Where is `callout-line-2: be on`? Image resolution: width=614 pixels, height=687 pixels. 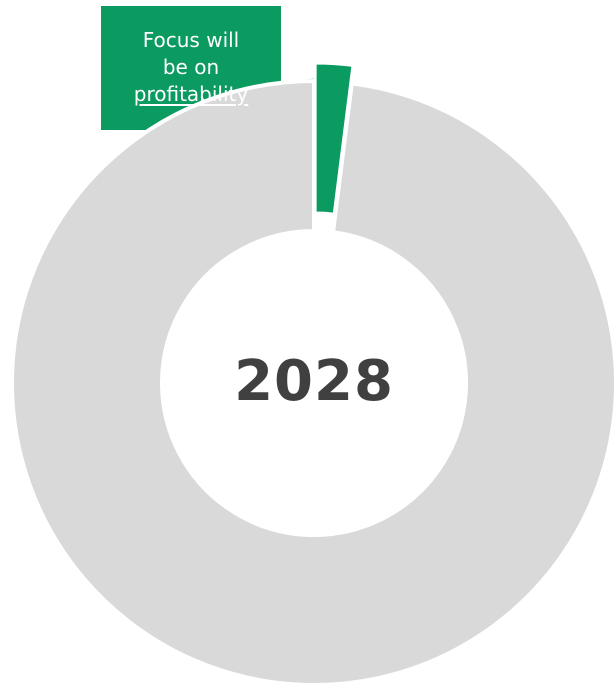 callout-line-2: be on is located at coordinates (191, 66).